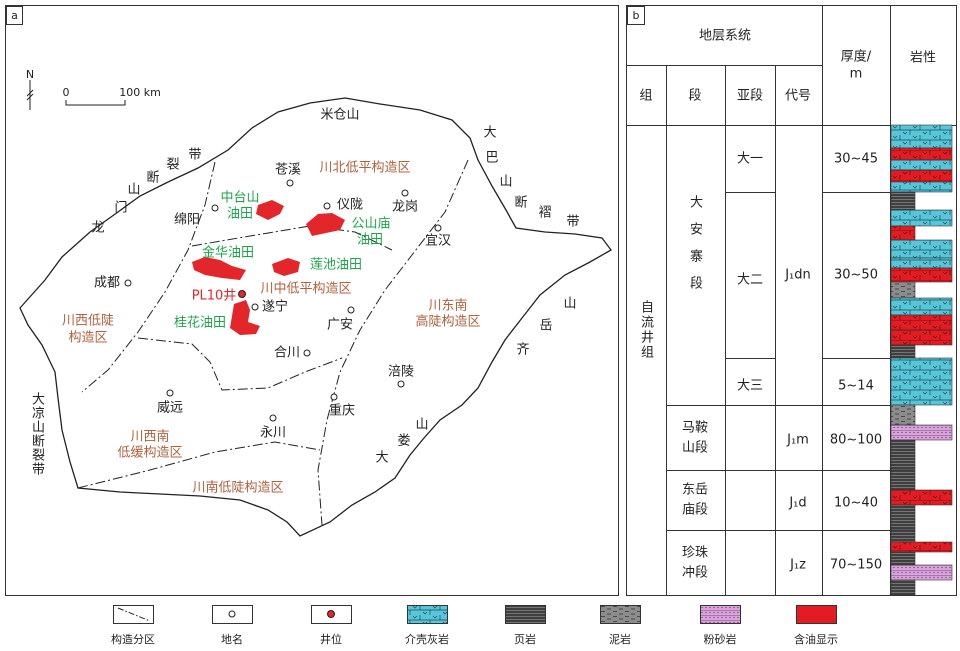  I want to click on mountain-label: 娄, so click(403, 441).